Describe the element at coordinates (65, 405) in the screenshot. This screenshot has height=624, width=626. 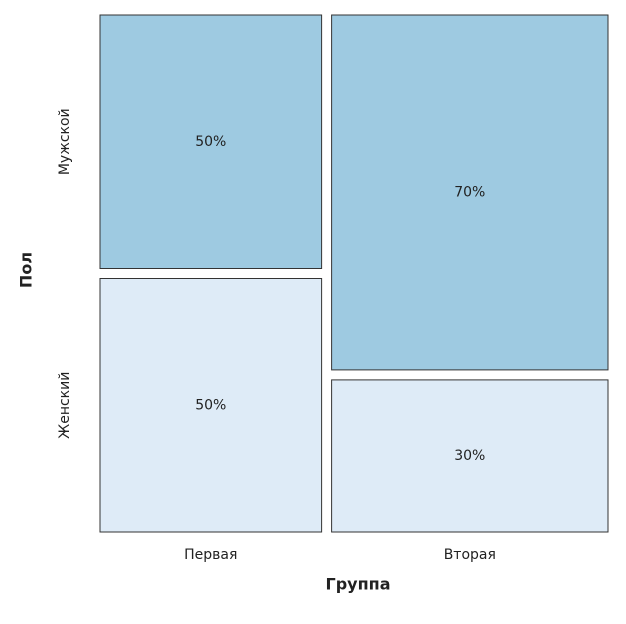
I see `y-tick-label: Женский` at that location.